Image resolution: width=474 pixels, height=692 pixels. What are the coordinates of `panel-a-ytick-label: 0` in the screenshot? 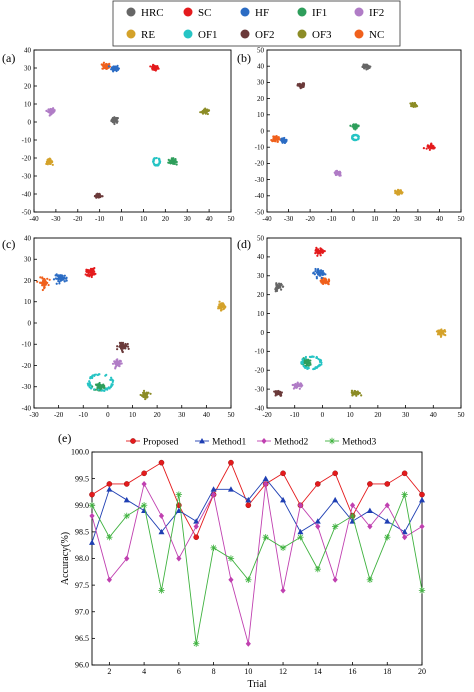 It's located at (30, 122).